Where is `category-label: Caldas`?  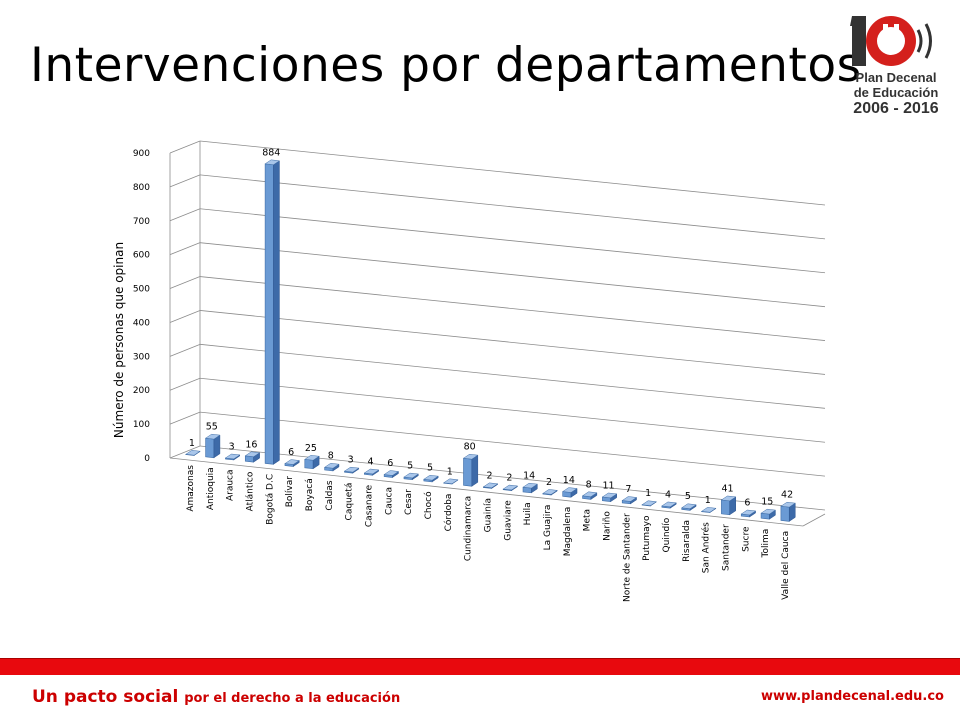
category-label: Caldas is located at coordinates (330, 495).